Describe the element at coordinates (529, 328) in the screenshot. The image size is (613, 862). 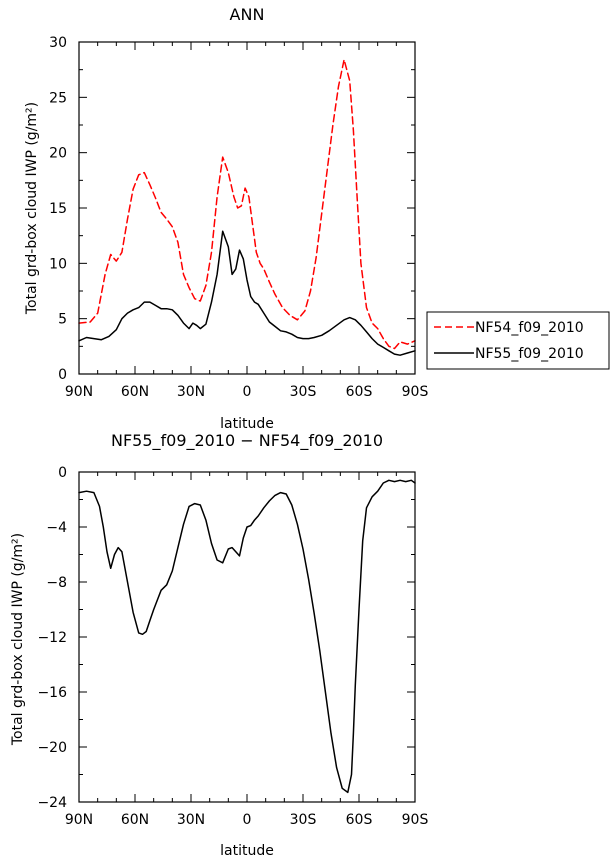
I see `legend-label-nf54: NF54_f09_2010` at that location.